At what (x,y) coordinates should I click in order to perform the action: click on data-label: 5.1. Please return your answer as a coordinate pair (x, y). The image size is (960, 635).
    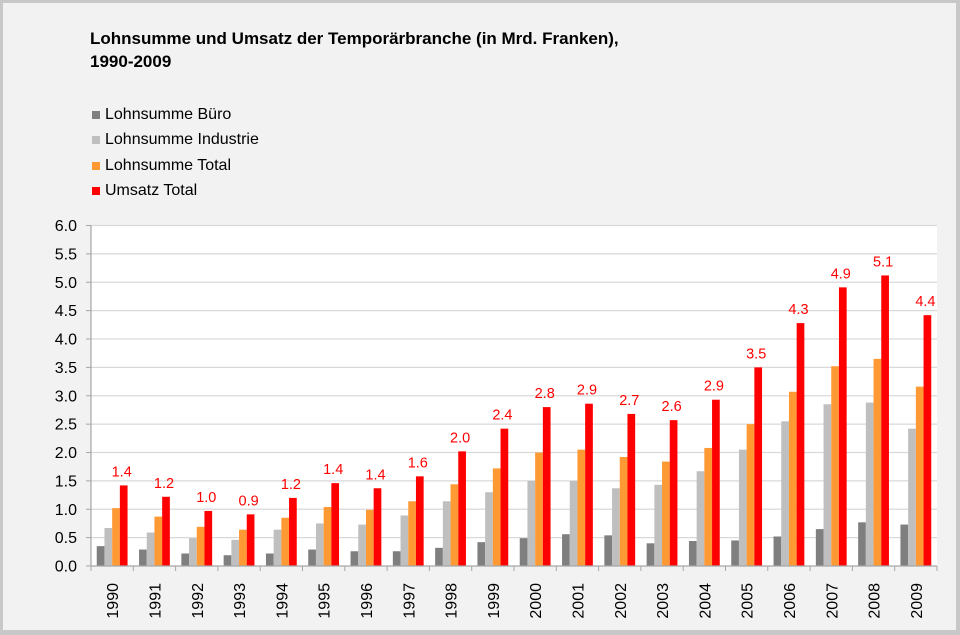
    Looking at the image, I should click on (883, 262).